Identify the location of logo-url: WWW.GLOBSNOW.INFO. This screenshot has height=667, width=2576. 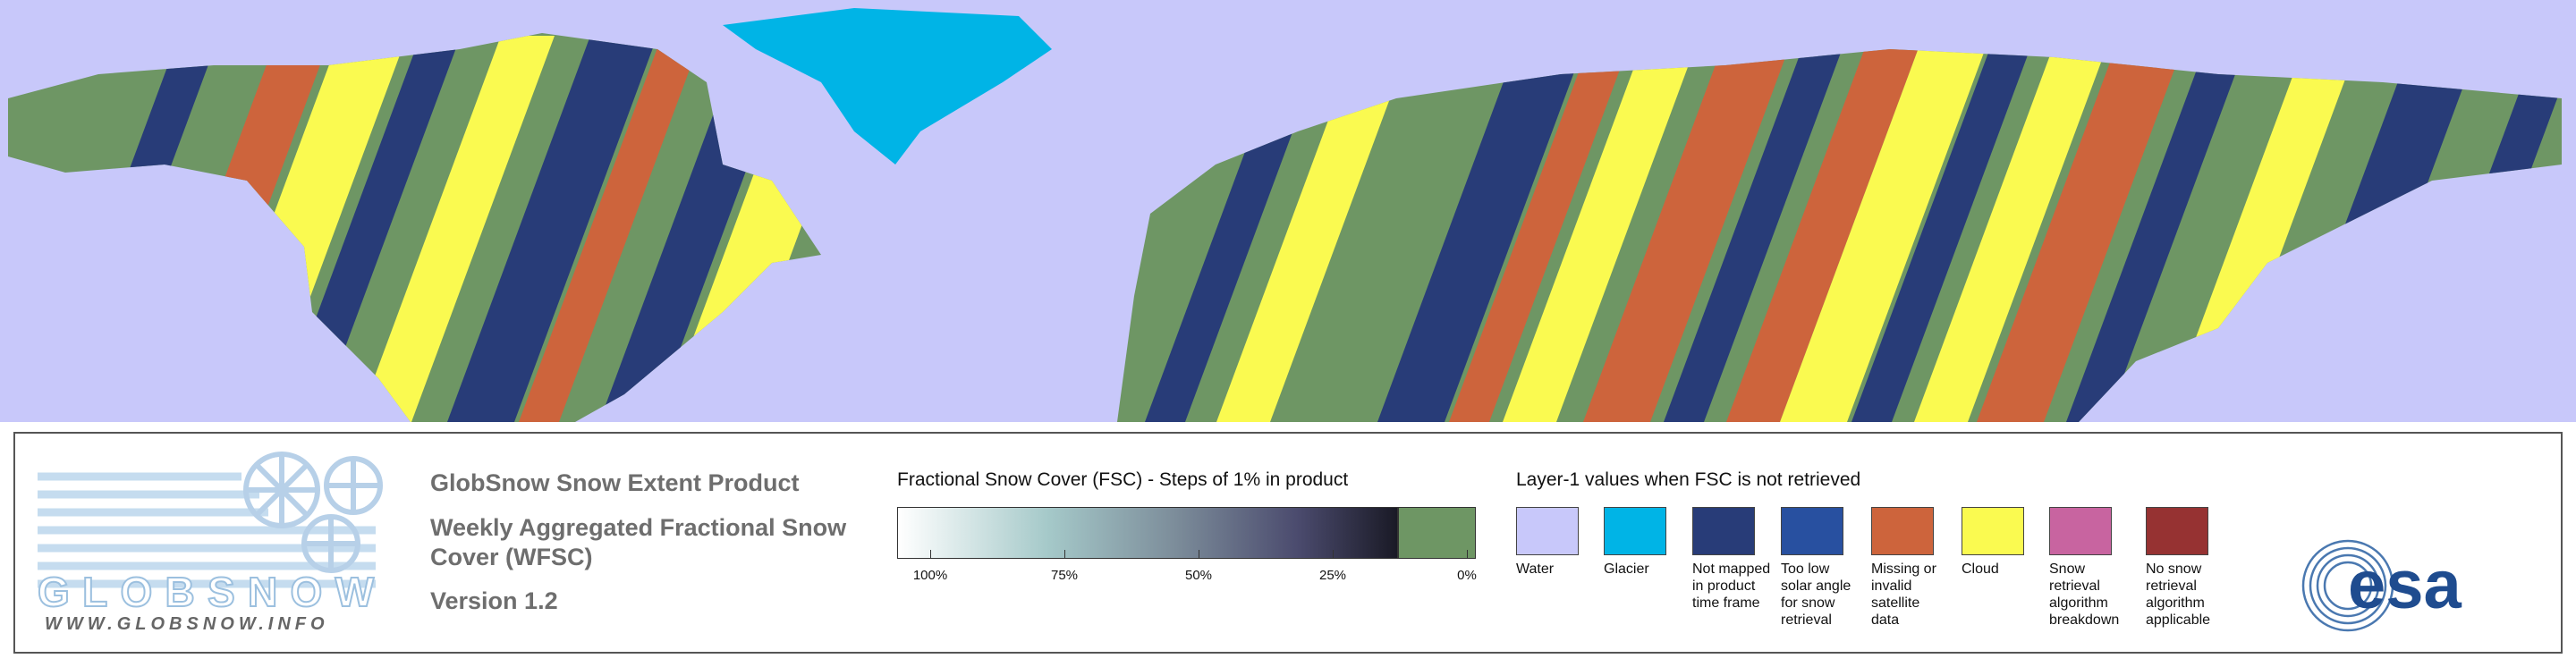
(187, 624).